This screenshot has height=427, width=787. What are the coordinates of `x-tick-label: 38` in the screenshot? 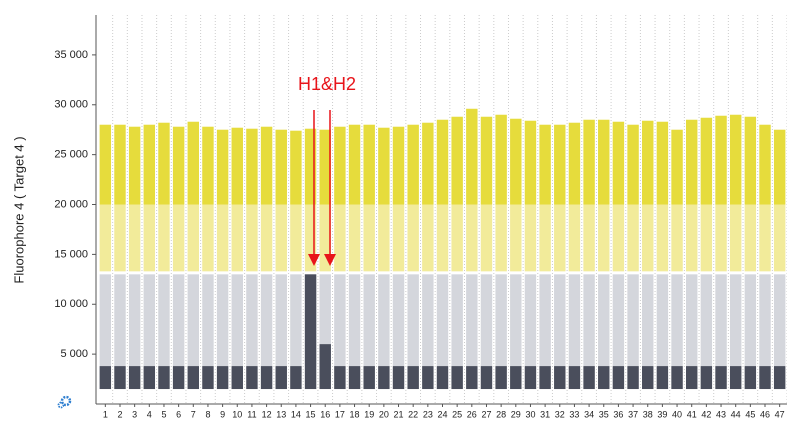 It's located at (648, 414).